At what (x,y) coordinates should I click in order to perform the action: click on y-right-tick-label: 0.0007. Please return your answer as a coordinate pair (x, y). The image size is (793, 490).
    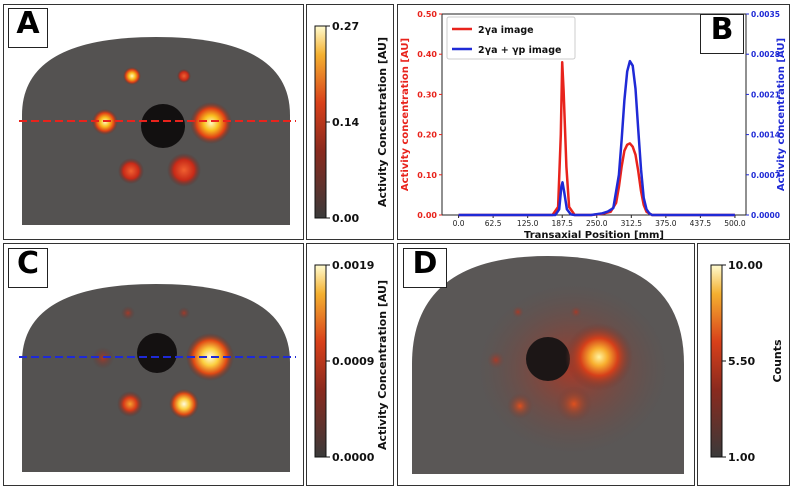
    Looking at the image, I should click on (765, 175).